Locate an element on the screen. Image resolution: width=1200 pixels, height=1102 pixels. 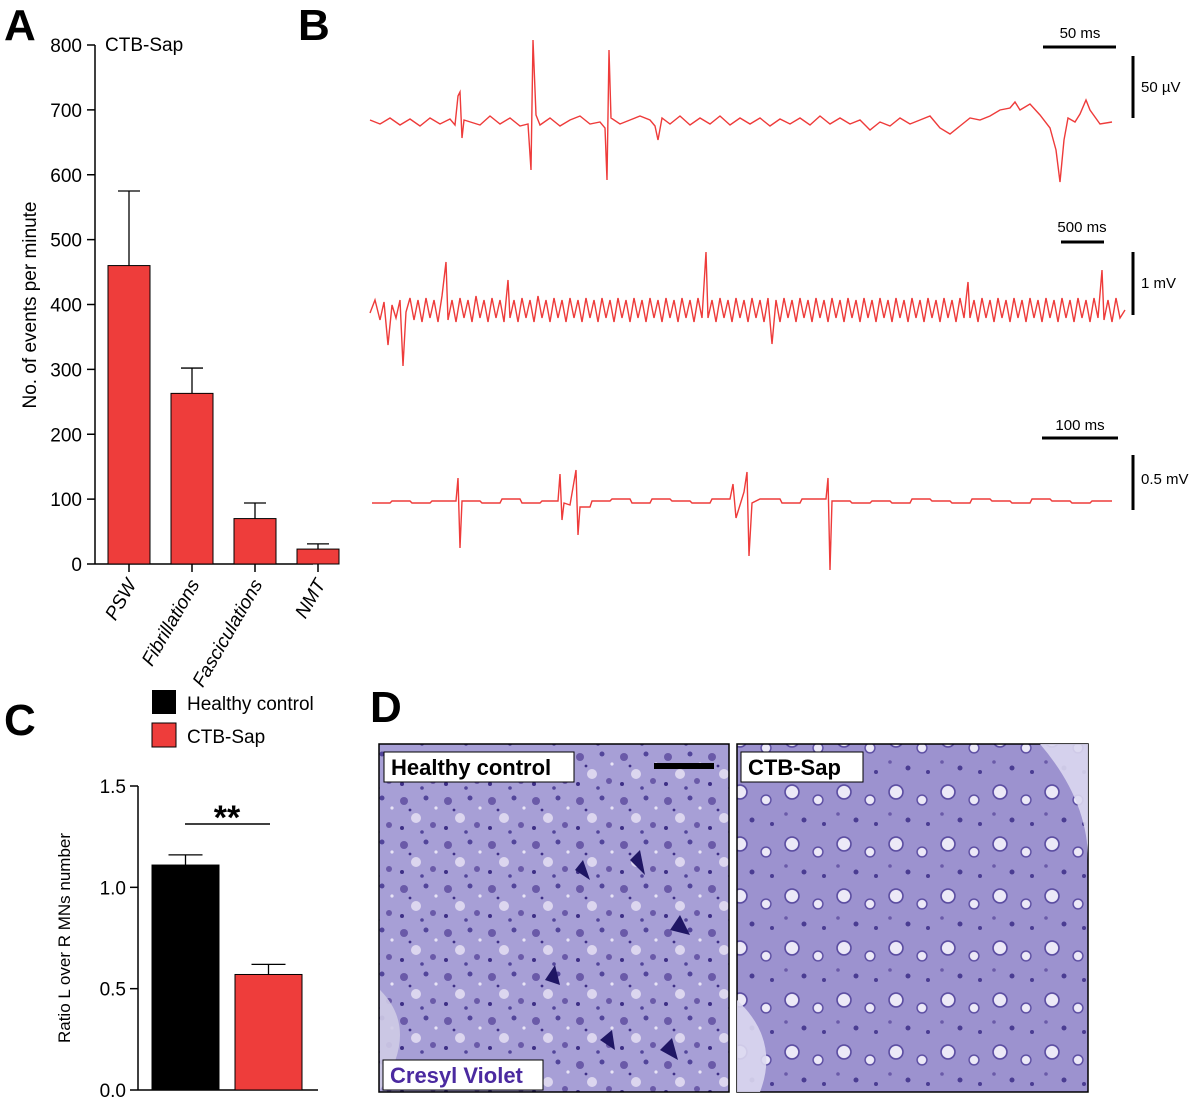
chart-a-x-tick-label: Fibrillations is located at coordinates (171, 623).